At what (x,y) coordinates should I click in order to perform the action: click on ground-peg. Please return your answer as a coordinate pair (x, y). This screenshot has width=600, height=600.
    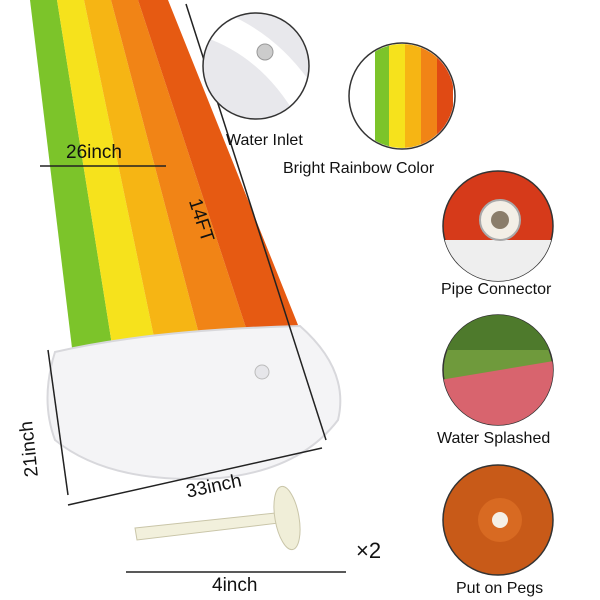
    Looking at the image, I should click on (217, 518).